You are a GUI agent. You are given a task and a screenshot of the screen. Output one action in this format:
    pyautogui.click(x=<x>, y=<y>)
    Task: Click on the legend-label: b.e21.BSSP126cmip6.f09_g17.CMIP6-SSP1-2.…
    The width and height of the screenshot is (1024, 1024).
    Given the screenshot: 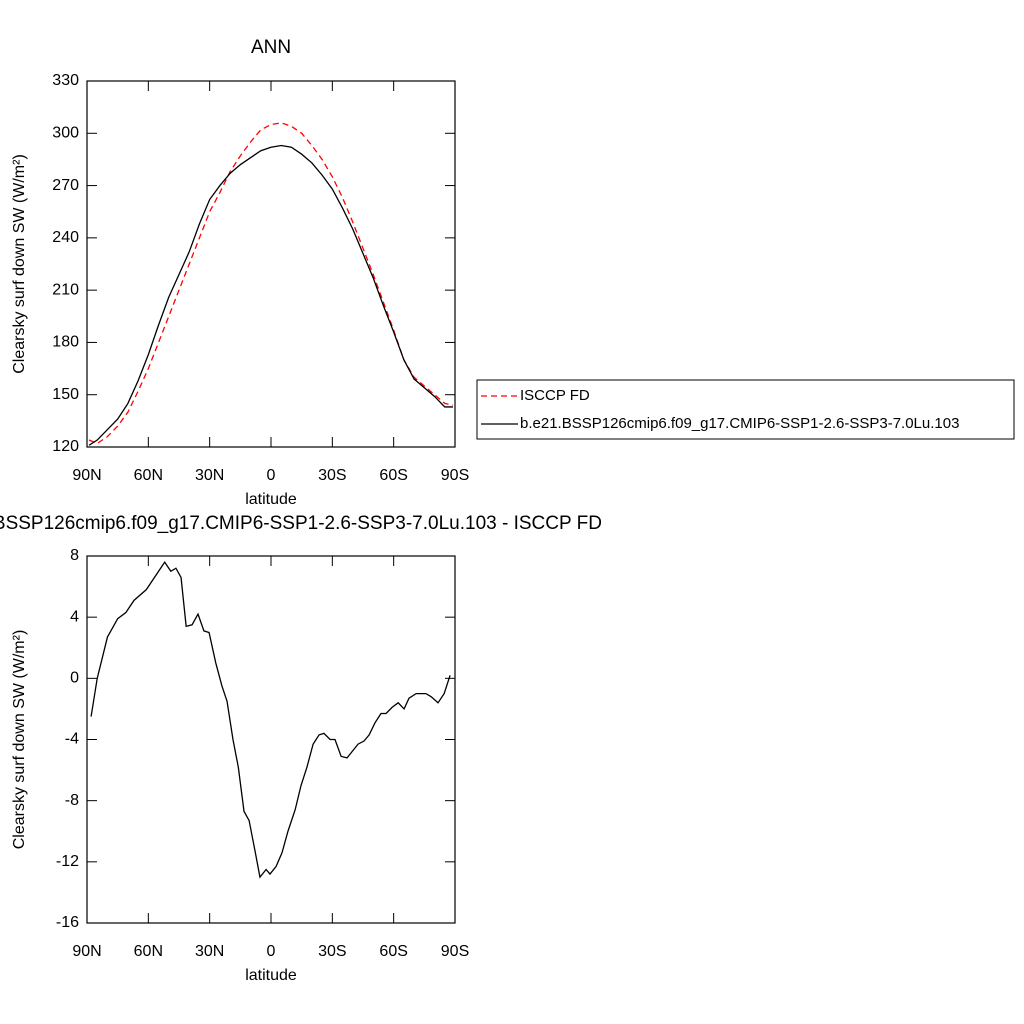 What is the action you would take?
    pyautogui.click(x=739, y=423)
    